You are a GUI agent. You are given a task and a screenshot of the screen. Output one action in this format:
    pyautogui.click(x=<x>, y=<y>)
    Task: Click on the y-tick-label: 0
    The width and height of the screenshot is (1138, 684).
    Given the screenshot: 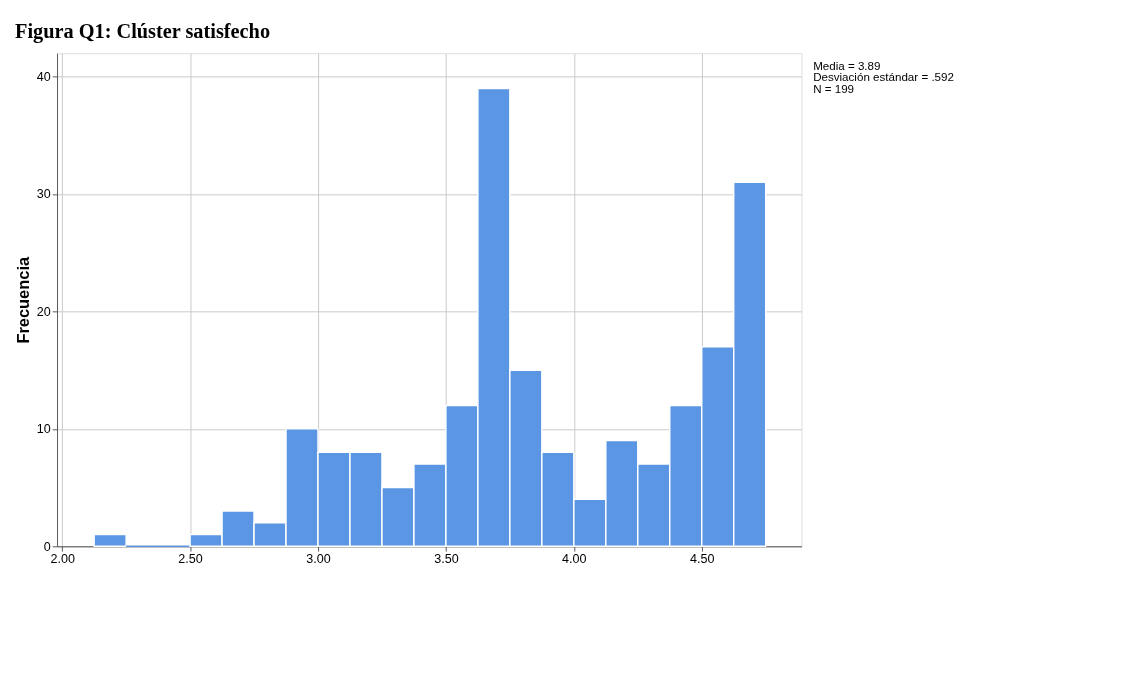 What is the action you would take?
    pyautogui.click(x=47, y=546)
    